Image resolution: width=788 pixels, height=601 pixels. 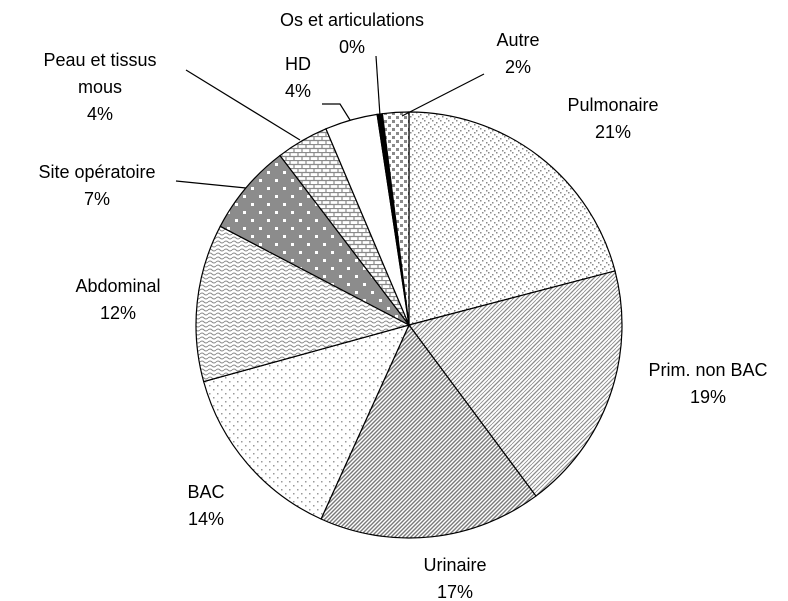 I want to click on slice-label: Peau et tissus mous 4%, so click(x=100, y=87).